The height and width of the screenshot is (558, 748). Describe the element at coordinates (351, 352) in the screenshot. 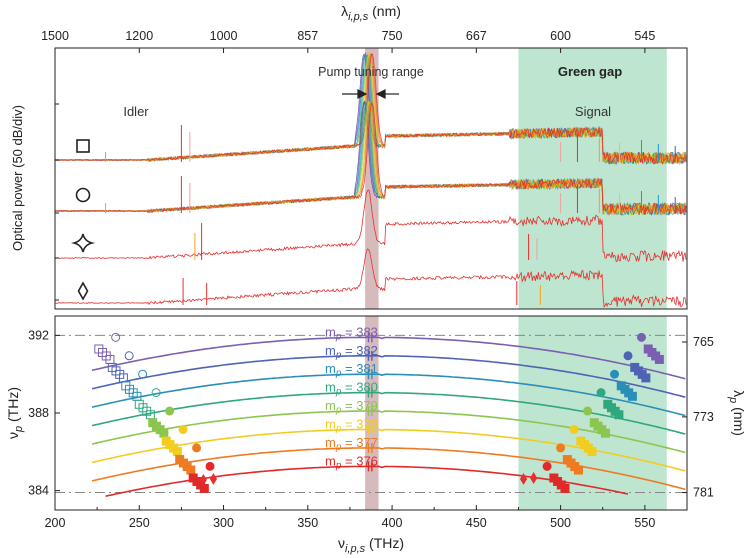

I see `legend-m-382: mp = 382` at that location.